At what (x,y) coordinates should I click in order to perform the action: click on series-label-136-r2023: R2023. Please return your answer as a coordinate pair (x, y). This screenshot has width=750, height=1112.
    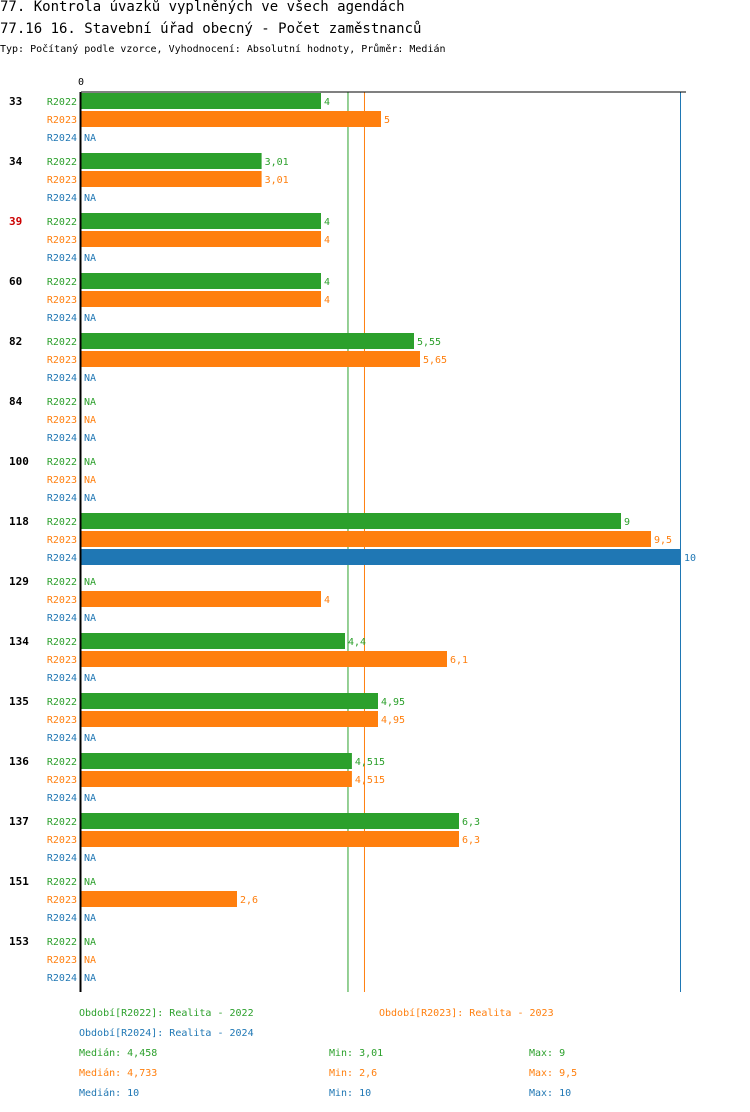
    Looking at the image, I should click on (62, 780).